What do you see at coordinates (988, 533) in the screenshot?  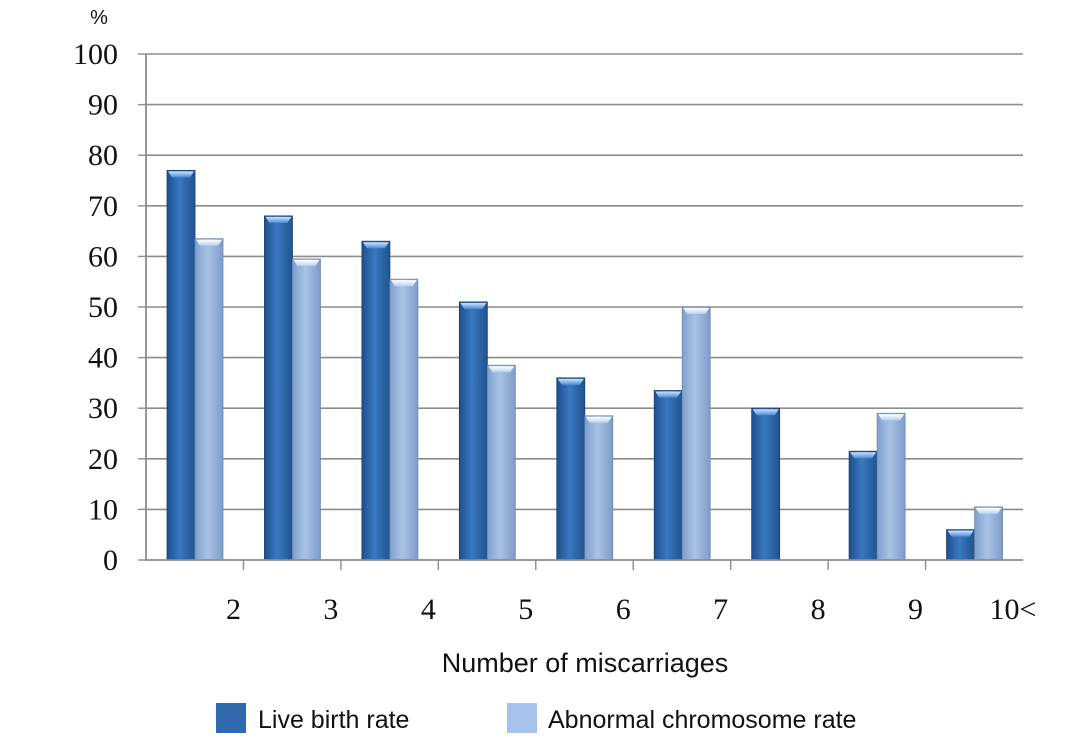 I see `bar-abnormal-chromosome-10<` at bounding box center [988, 533].